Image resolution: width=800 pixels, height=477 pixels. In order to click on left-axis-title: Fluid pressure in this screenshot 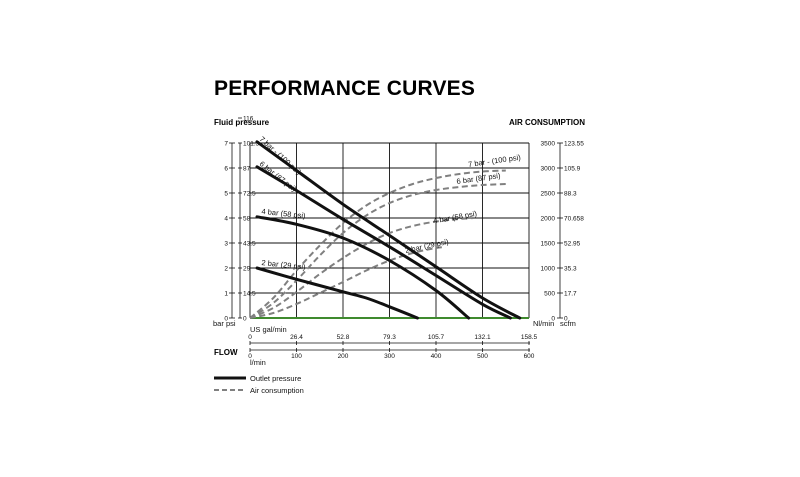, I will do `click(242, 122)`.